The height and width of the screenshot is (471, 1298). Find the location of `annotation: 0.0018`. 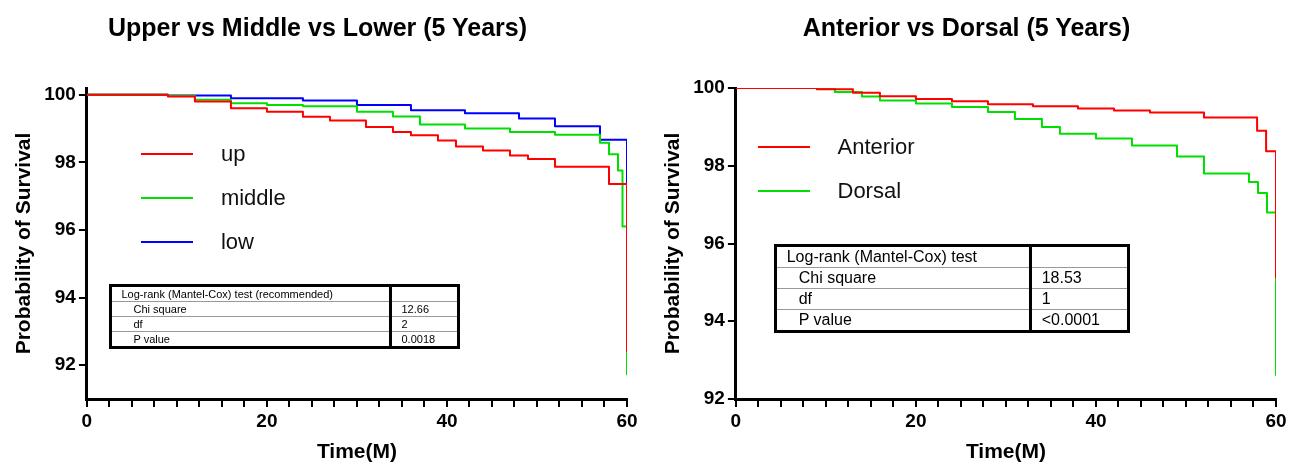

annotation: 0.0018 is located at coordinates (424, 339).